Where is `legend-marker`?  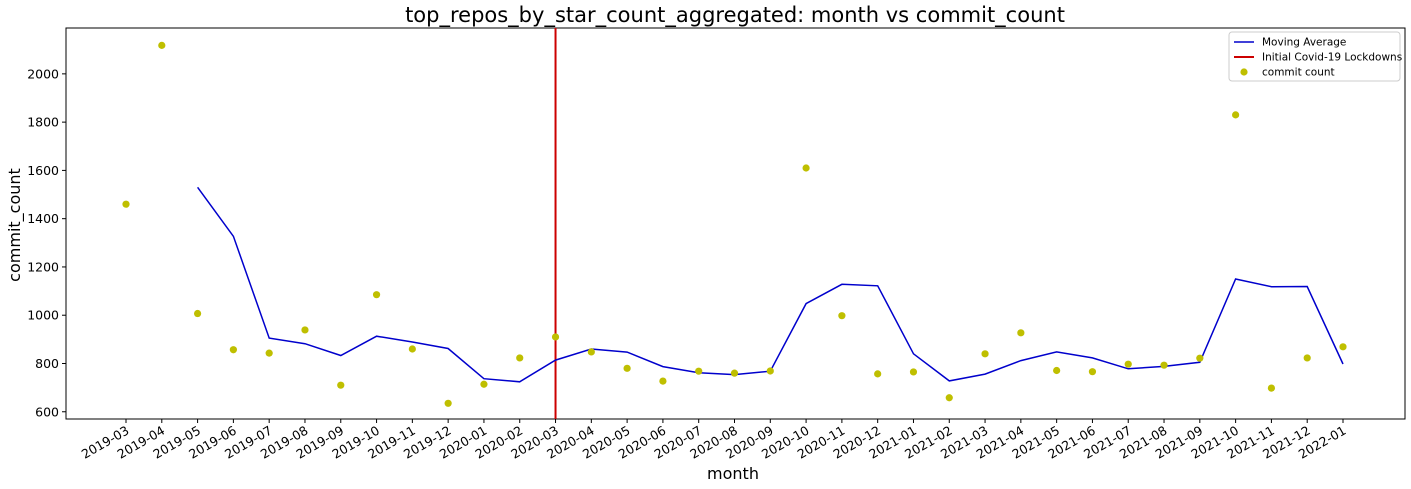 legend-marker is located at coordinates (1244, 72).